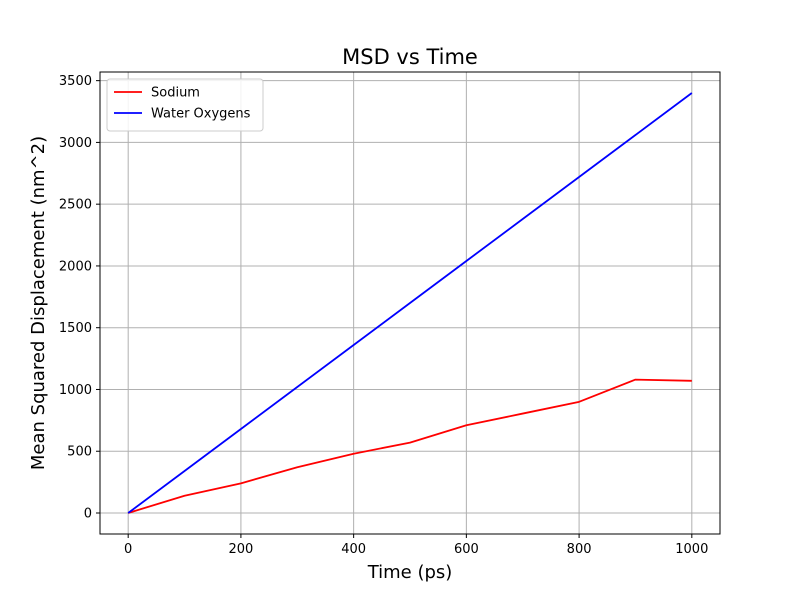 The image size is (800, 600). I want to click on x-tick-label: 0, so click(128, 549).